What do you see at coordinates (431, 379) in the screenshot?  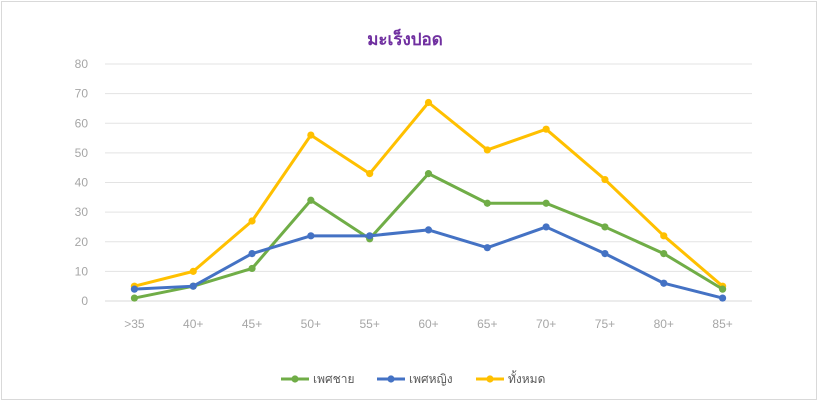 I see `legend-label: เพศหญิง` at bounding box center [431, 379].